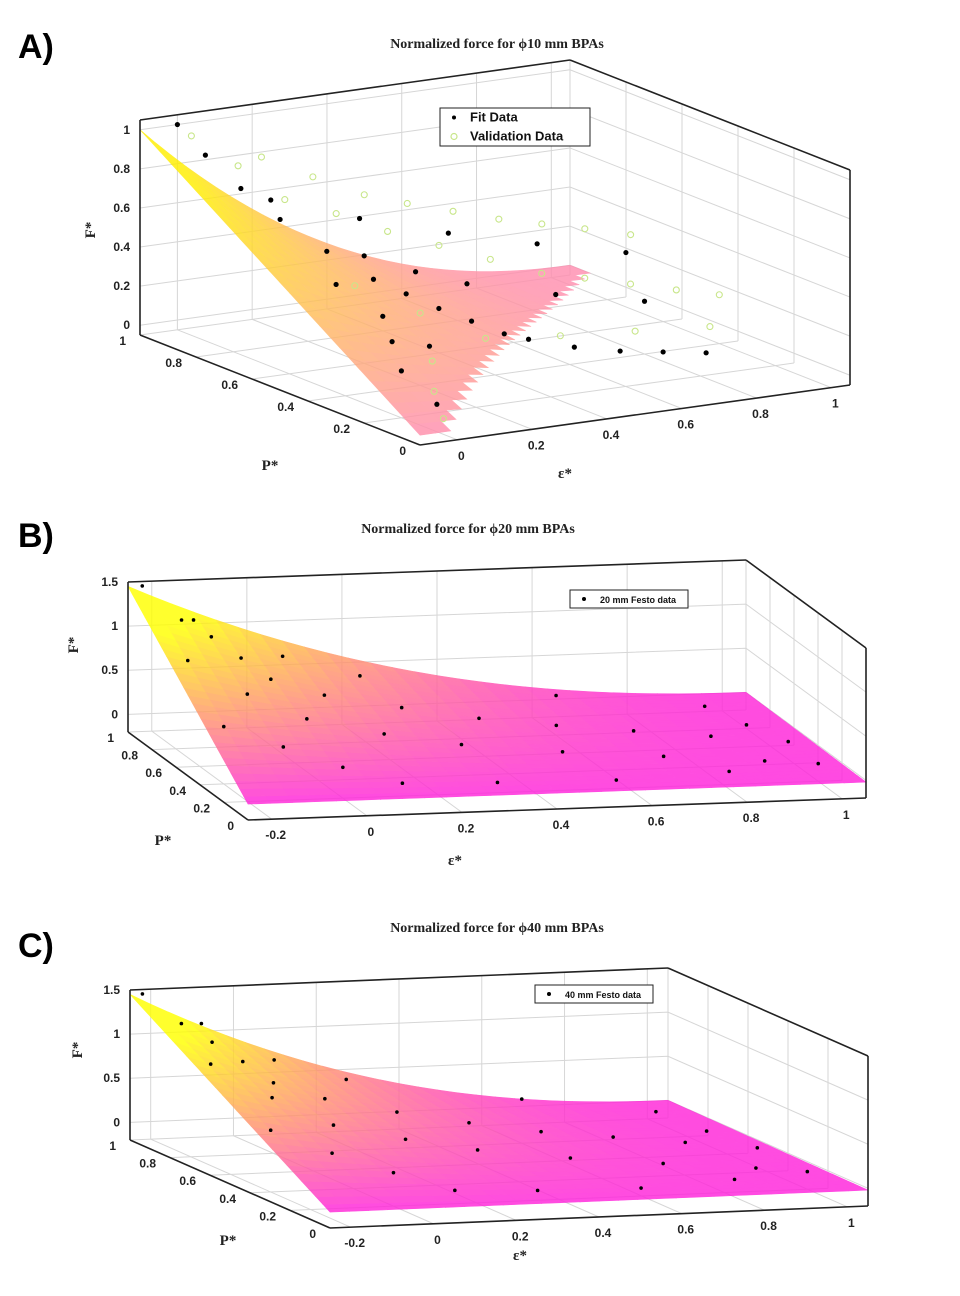  Describe the element at coordinates (468, 529) in the screenshot. I see `chart-title: Normalized force for ϕ20 mm BPAs` at that location.